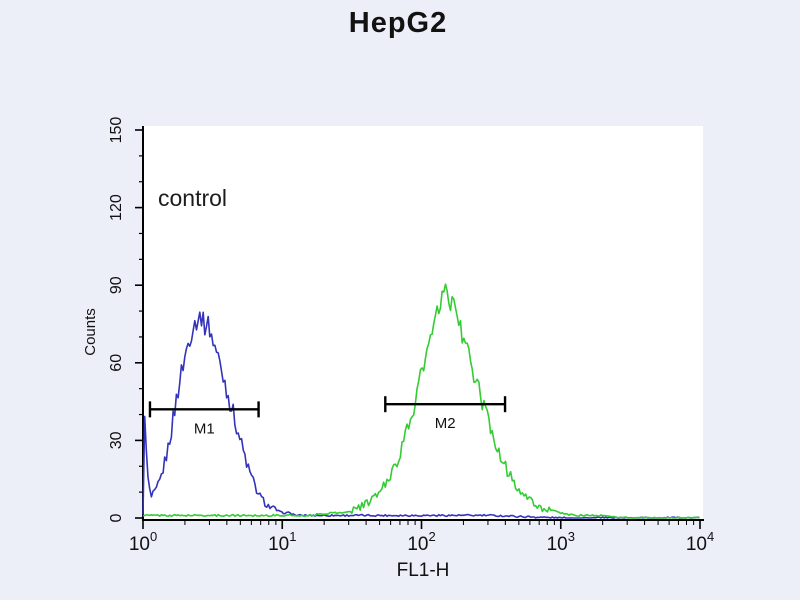  I want to click on y-tick-label: 150, so click(116, 130).